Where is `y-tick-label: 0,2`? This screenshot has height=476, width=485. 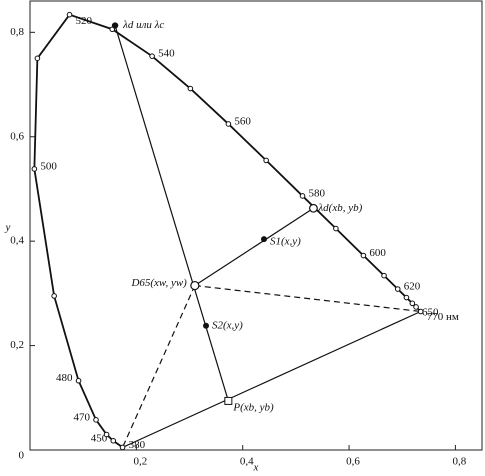
y-tick-label: 0,2 is located at coordinates (17, 345).